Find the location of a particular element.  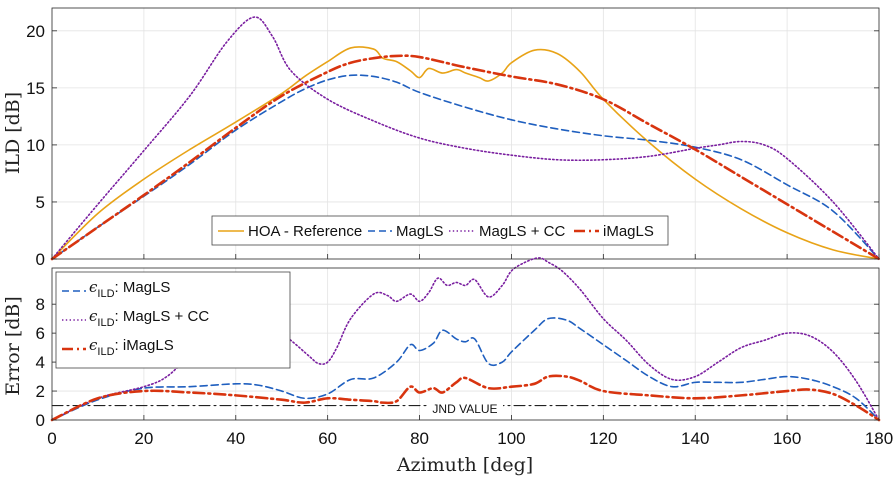

legend-label-err-magls: ϵILD: MagLS is located at coordinates (129, 289).